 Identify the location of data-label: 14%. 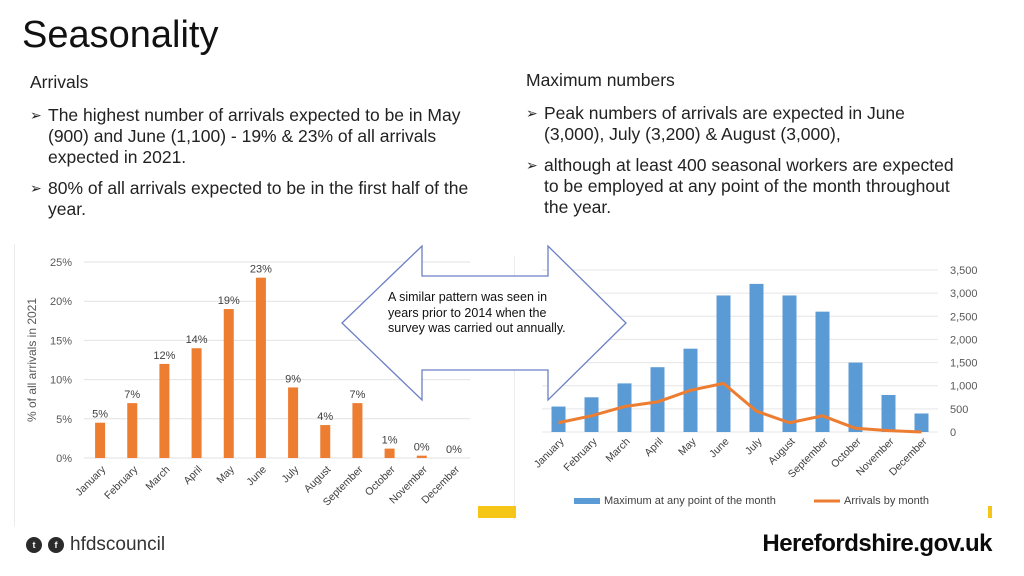
(197, 340).